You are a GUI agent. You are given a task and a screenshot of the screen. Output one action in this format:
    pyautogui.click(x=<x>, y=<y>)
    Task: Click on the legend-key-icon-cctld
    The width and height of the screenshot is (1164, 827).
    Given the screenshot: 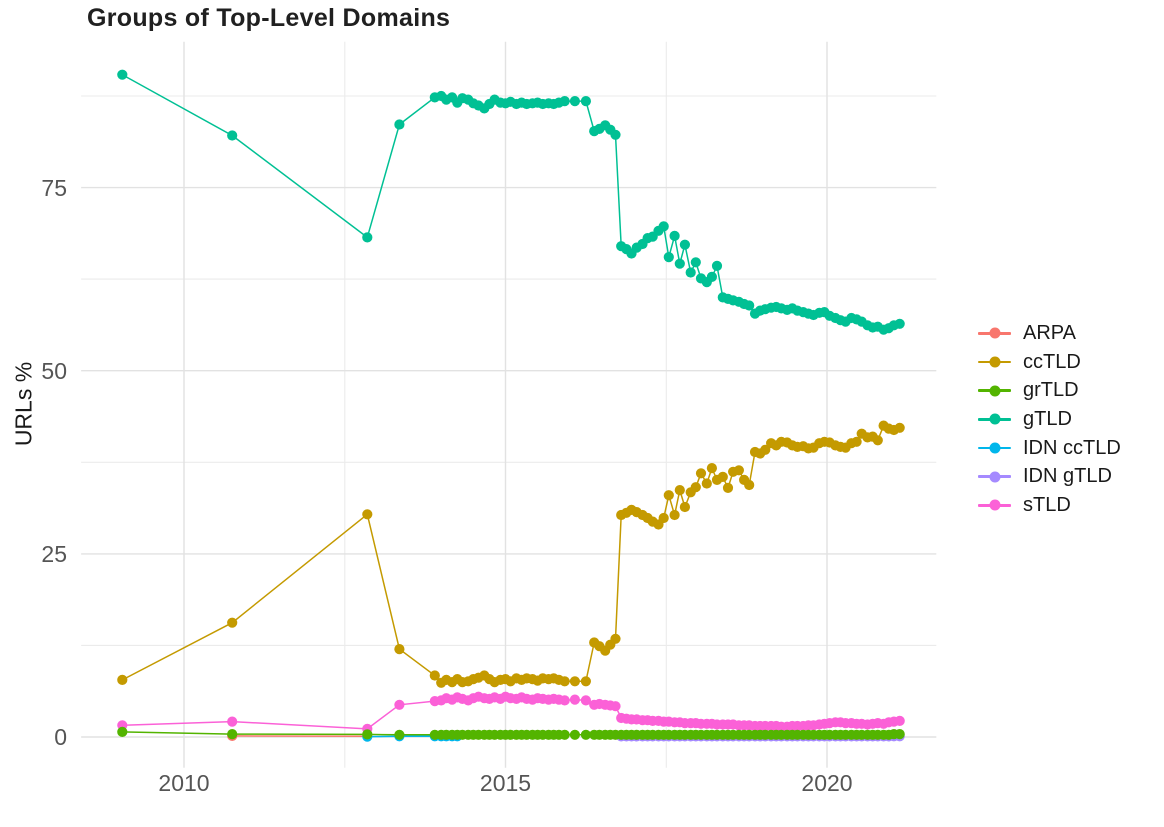 What is the action you would take?
    pyautogui.click(x=994, y=362)
    